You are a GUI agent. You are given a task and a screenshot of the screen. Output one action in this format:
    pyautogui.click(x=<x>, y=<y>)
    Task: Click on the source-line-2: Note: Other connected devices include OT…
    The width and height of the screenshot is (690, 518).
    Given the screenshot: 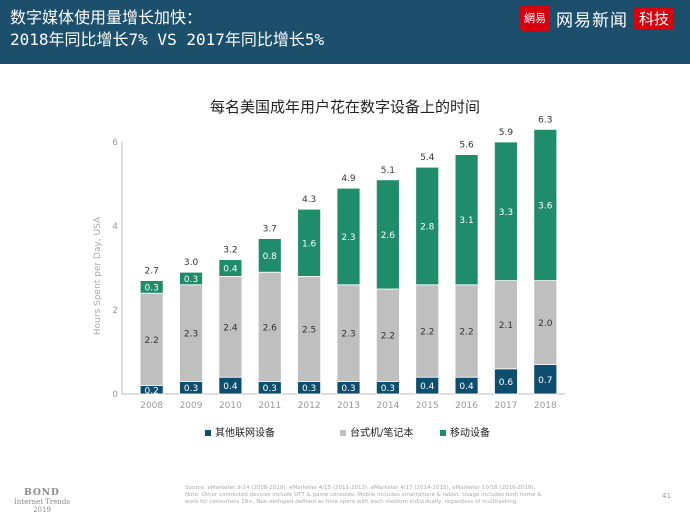 What is the action you would take?
    pyautogui.click(x=363, y=495)
    